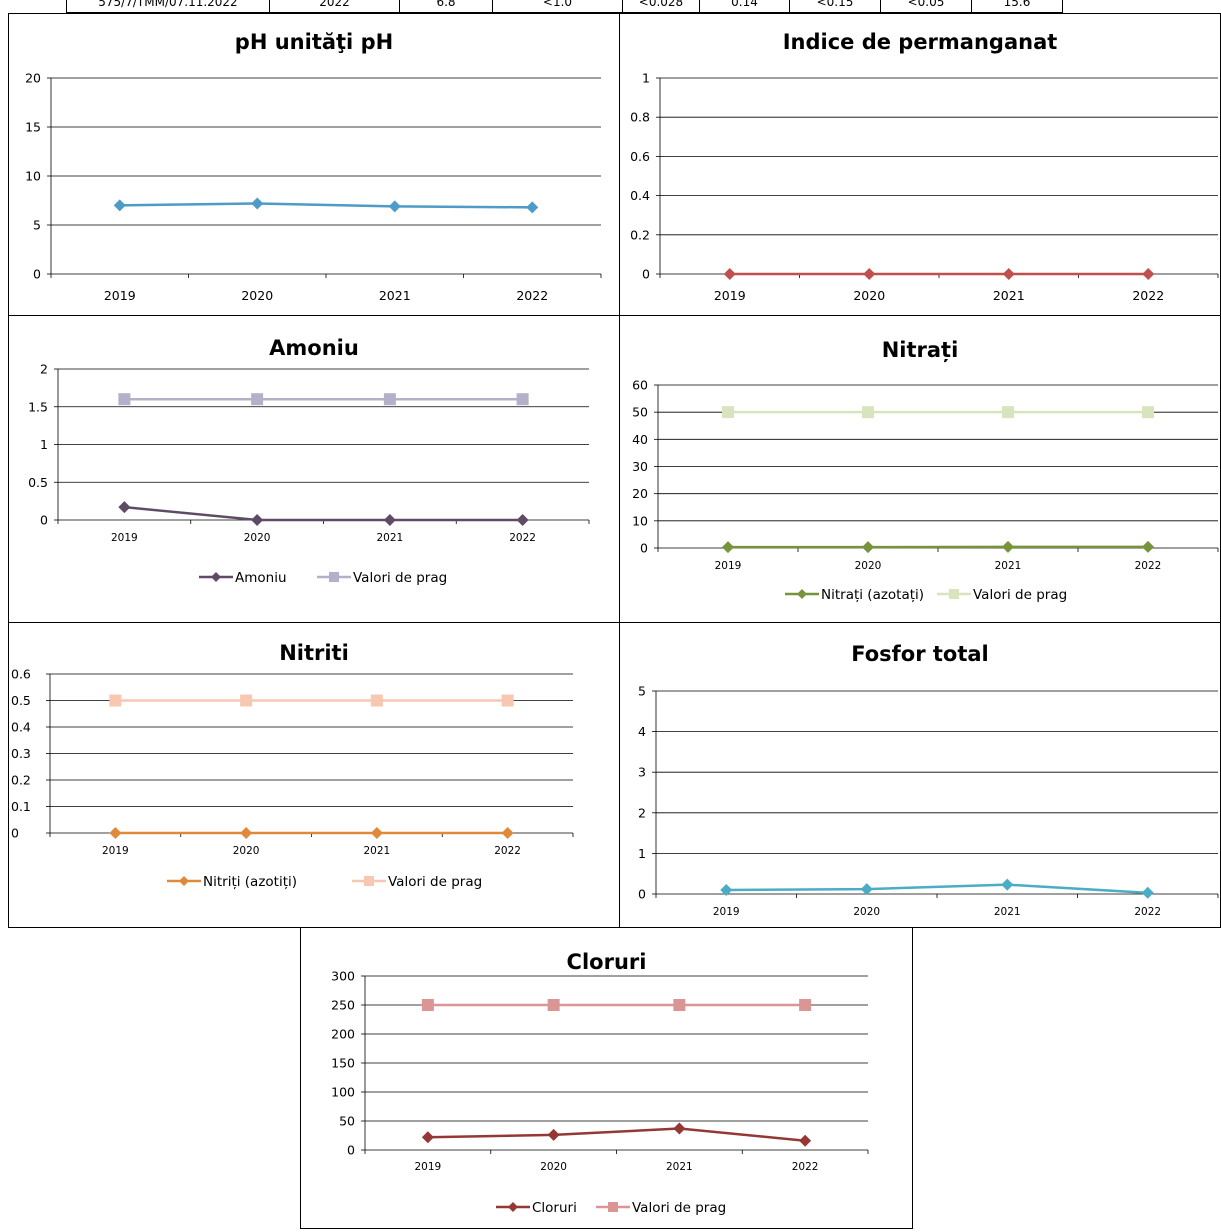  I want to click on chart-title: Cloruri, so click(607, 962).